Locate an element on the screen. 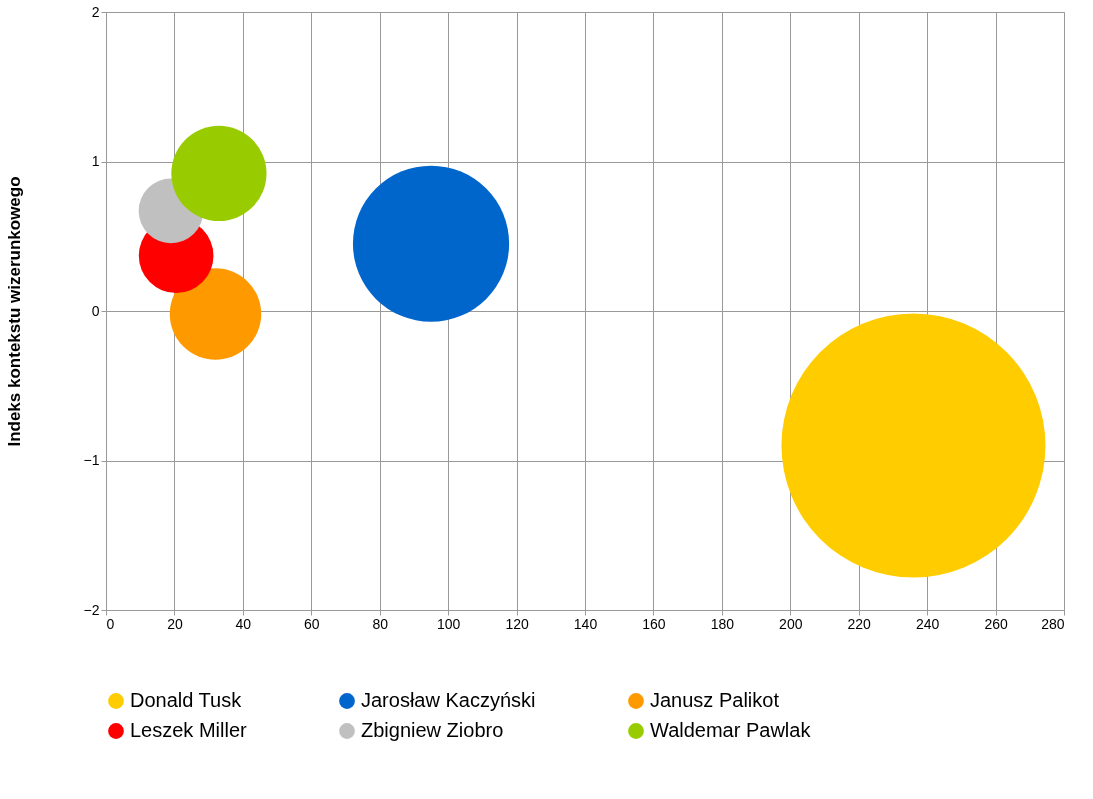 The width and height of the screenshot is (1093, 799). x-tick-label: 220 is located at coordinates (859, 623).